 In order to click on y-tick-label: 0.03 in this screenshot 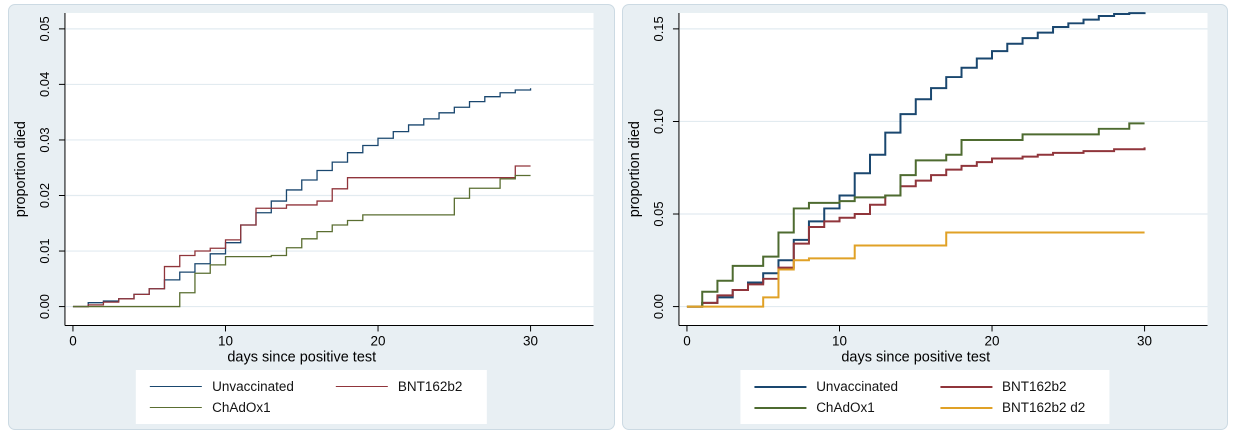, I will do `click(44, 139)`.